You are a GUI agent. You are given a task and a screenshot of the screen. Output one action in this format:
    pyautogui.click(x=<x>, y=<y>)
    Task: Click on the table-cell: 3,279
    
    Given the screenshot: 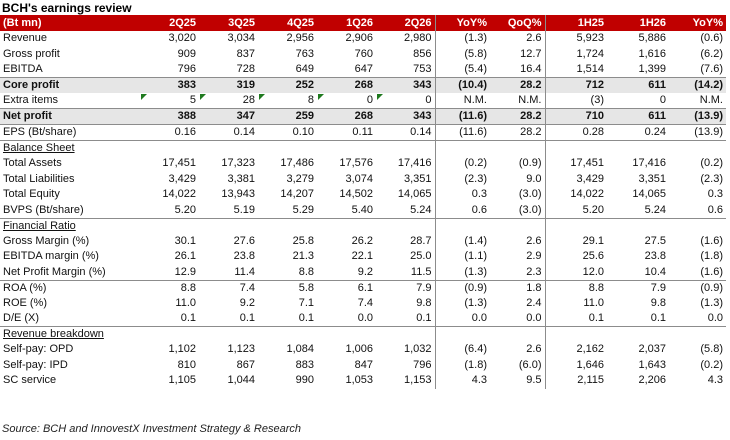 What is the action you would take?
    pyautogui.click(x=300, y=178)
    